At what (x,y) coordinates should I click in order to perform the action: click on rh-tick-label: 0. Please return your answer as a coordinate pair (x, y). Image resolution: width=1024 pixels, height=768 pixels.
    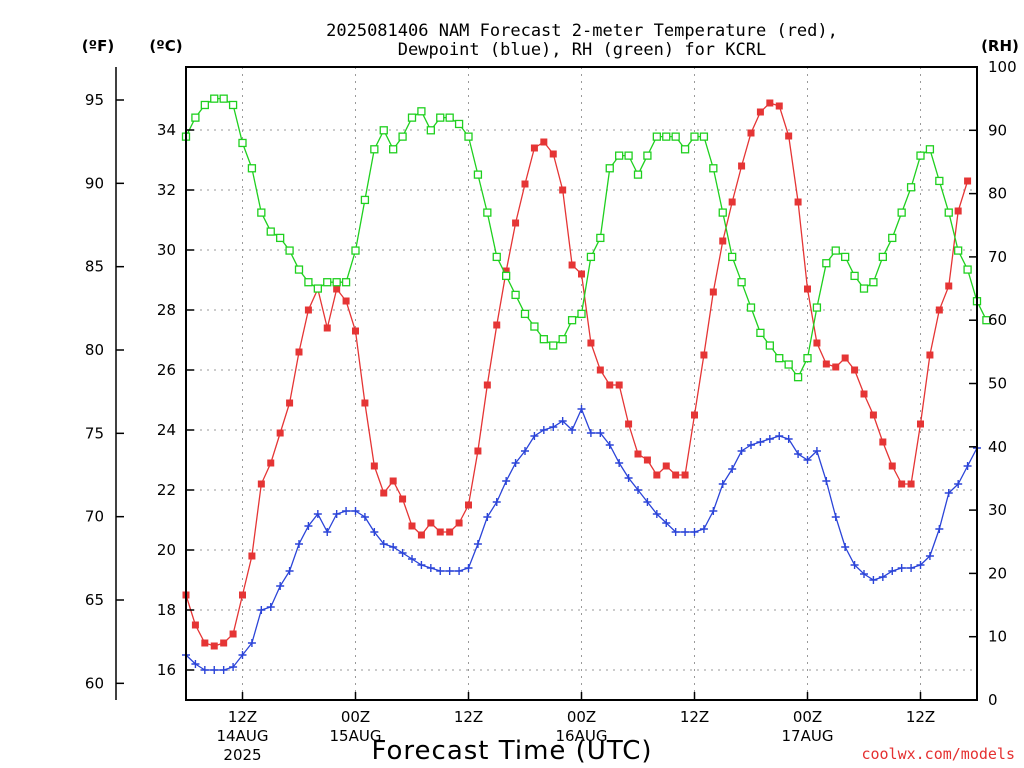
    Looking at the image, I should click on (993, 700).